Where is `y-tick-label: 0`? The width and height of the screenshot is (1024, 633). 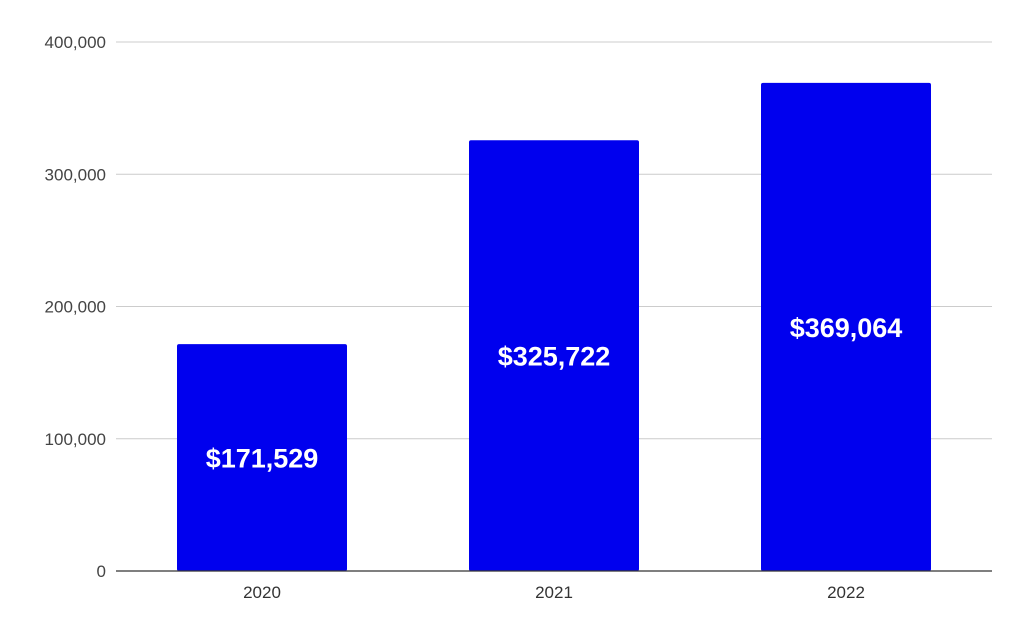 y-tick-label: 0 is located at coordinates (101, 571).